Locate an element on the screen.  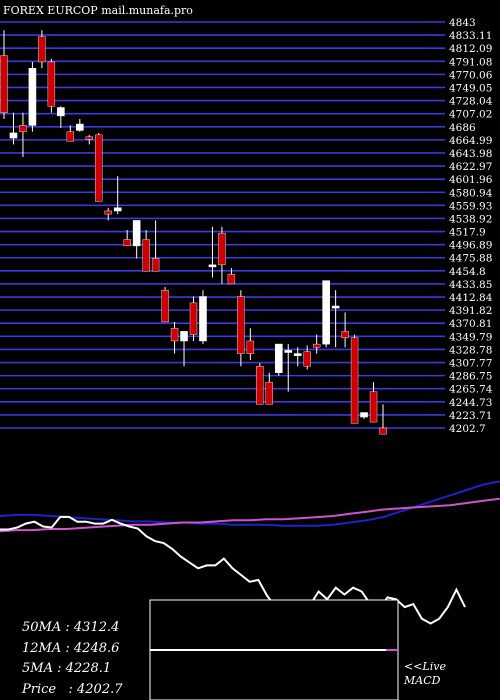
signal-line is located at coordinates (250, 503).